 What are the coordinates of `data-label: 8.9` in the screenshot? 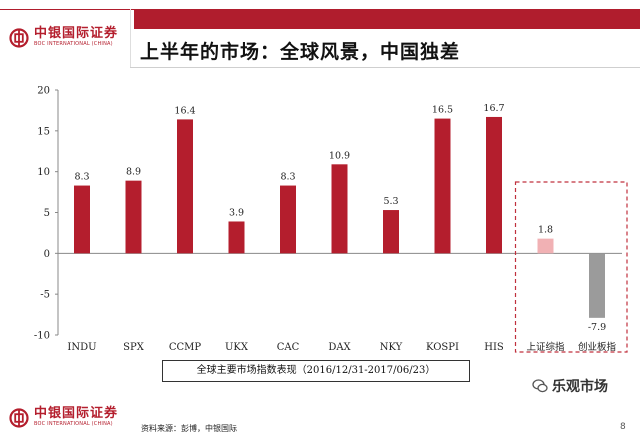 It's located at (133, 172).